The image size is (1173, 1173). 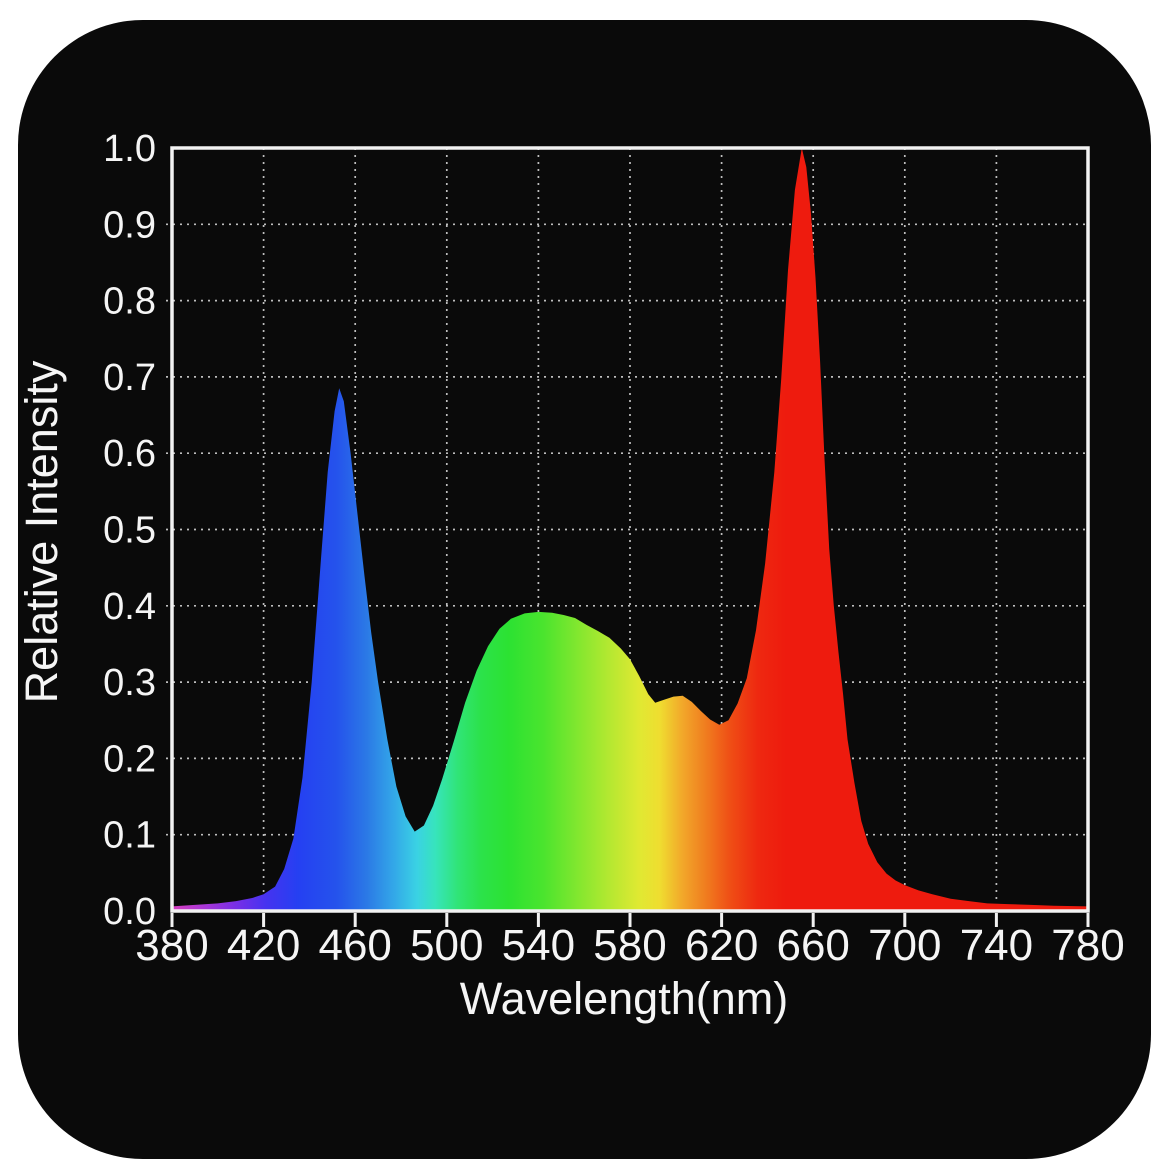 What do you see at coordinates (129, 531) in the screenshot?
I see `y-tick-label: 0.5` at bounding box center [129, 531].